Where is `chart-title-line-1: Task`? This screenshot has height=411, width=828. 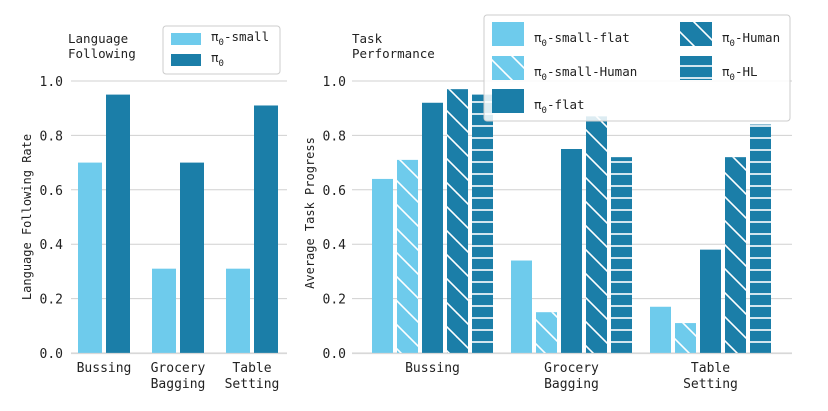
chart-title-line-1: Task is located at coordinates (367, 38).